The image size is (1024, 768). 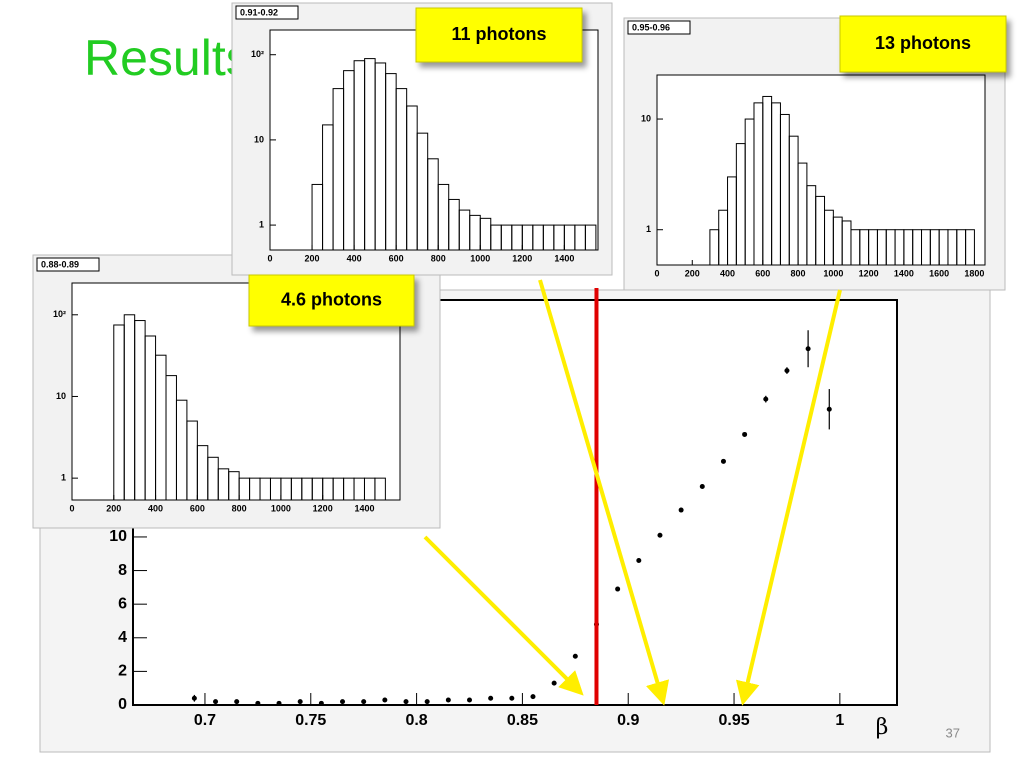 I want to click on y-tick-label: 4, so click(x=122, y=637).